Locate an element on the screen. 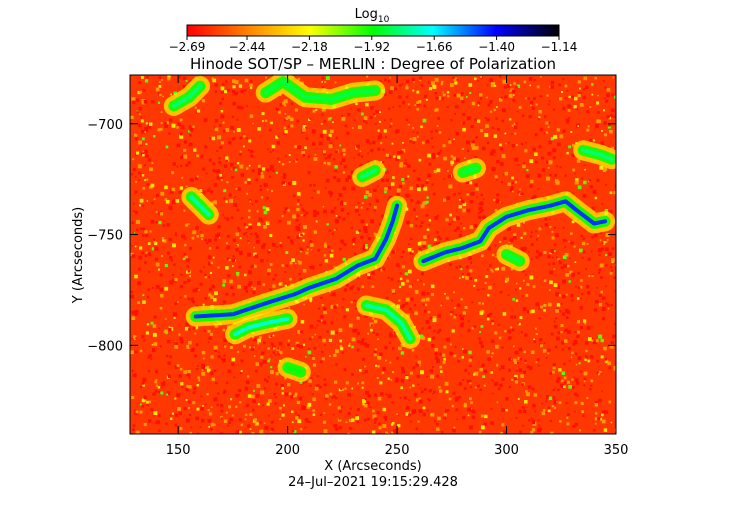 The height and width of the screenshot is (516, 746). feature-small-patch-a-core is located at coordinates (369, 173).